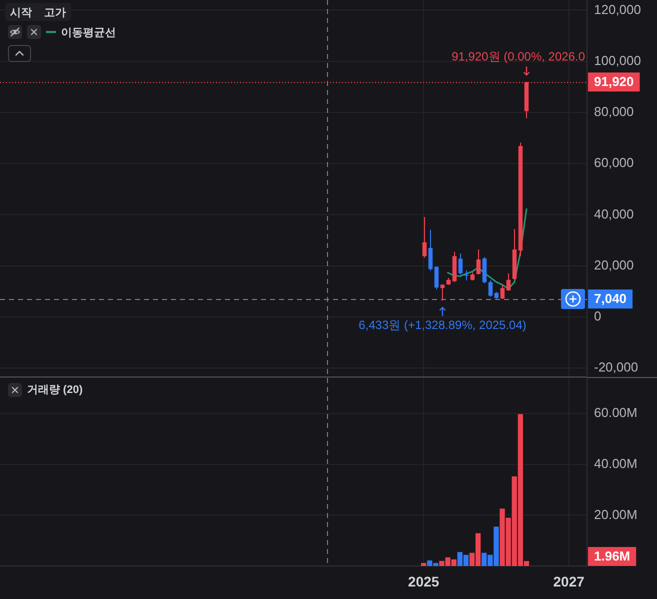  What do you see at coordinates (614, 162) in the screenshot?
I see `y-tick-label: 60,000` at bounding box center [614, 162].